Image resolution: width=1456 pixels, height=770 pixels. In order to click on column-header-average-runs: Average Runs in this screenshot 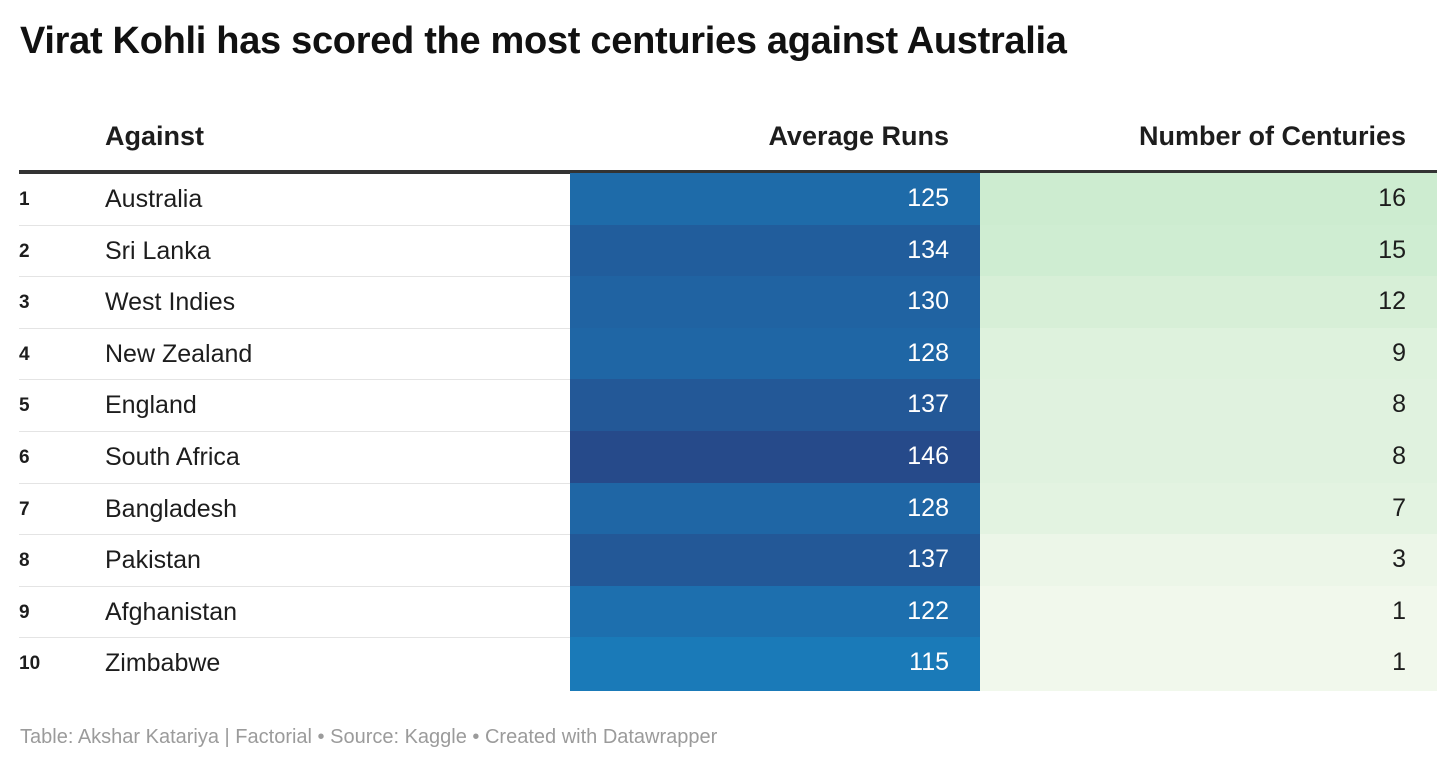, I will do `click(858, 136)`.